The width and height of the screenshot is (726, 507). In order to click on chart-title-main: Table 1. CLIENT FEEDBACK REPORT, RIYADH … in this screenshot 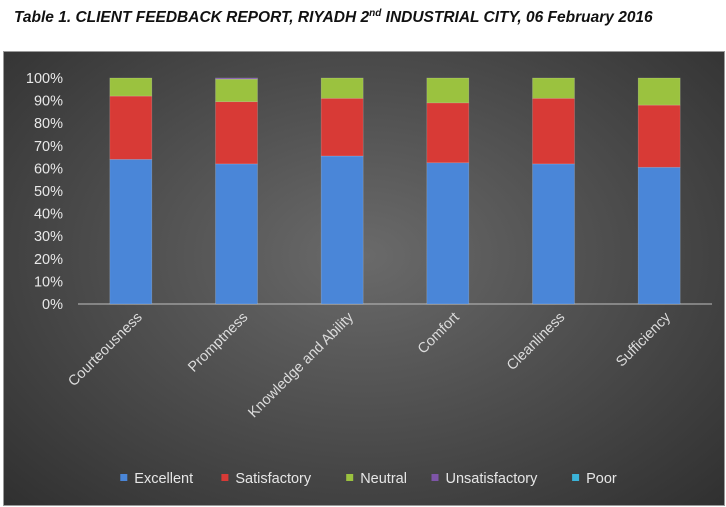, I will do `click(192, 18)`.